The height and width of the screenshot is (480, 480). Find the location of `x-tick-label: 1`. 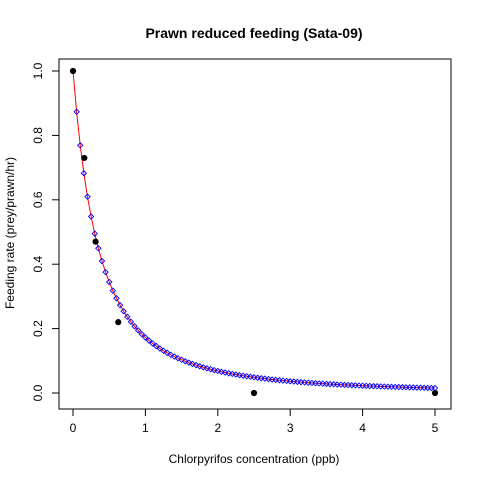

x-tick-label: 1 is located at coordinates (145, 428).